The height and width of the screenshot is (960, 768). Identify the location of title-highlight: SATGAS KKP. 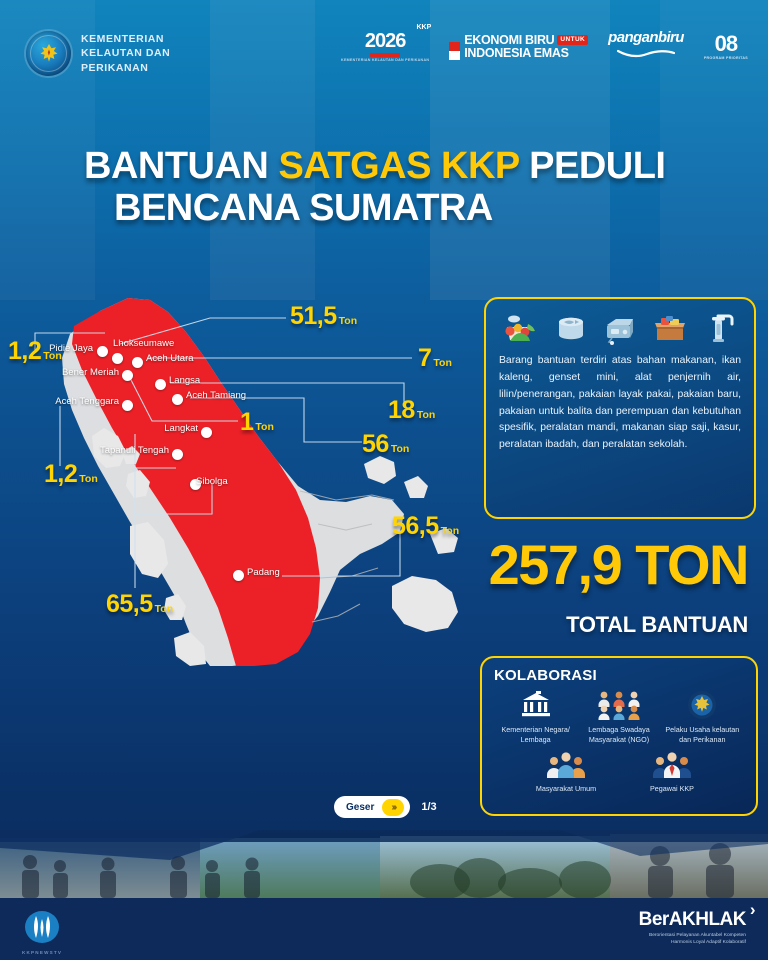
(399, 166).